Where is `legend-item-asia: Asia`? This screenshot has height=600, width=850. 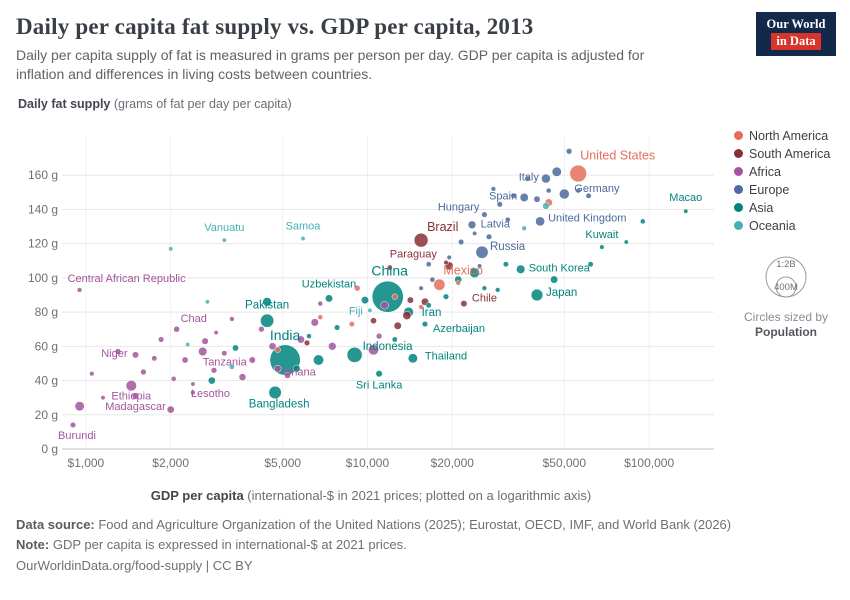 legend-item-asia: Asia is located at coordinates (786, 208).